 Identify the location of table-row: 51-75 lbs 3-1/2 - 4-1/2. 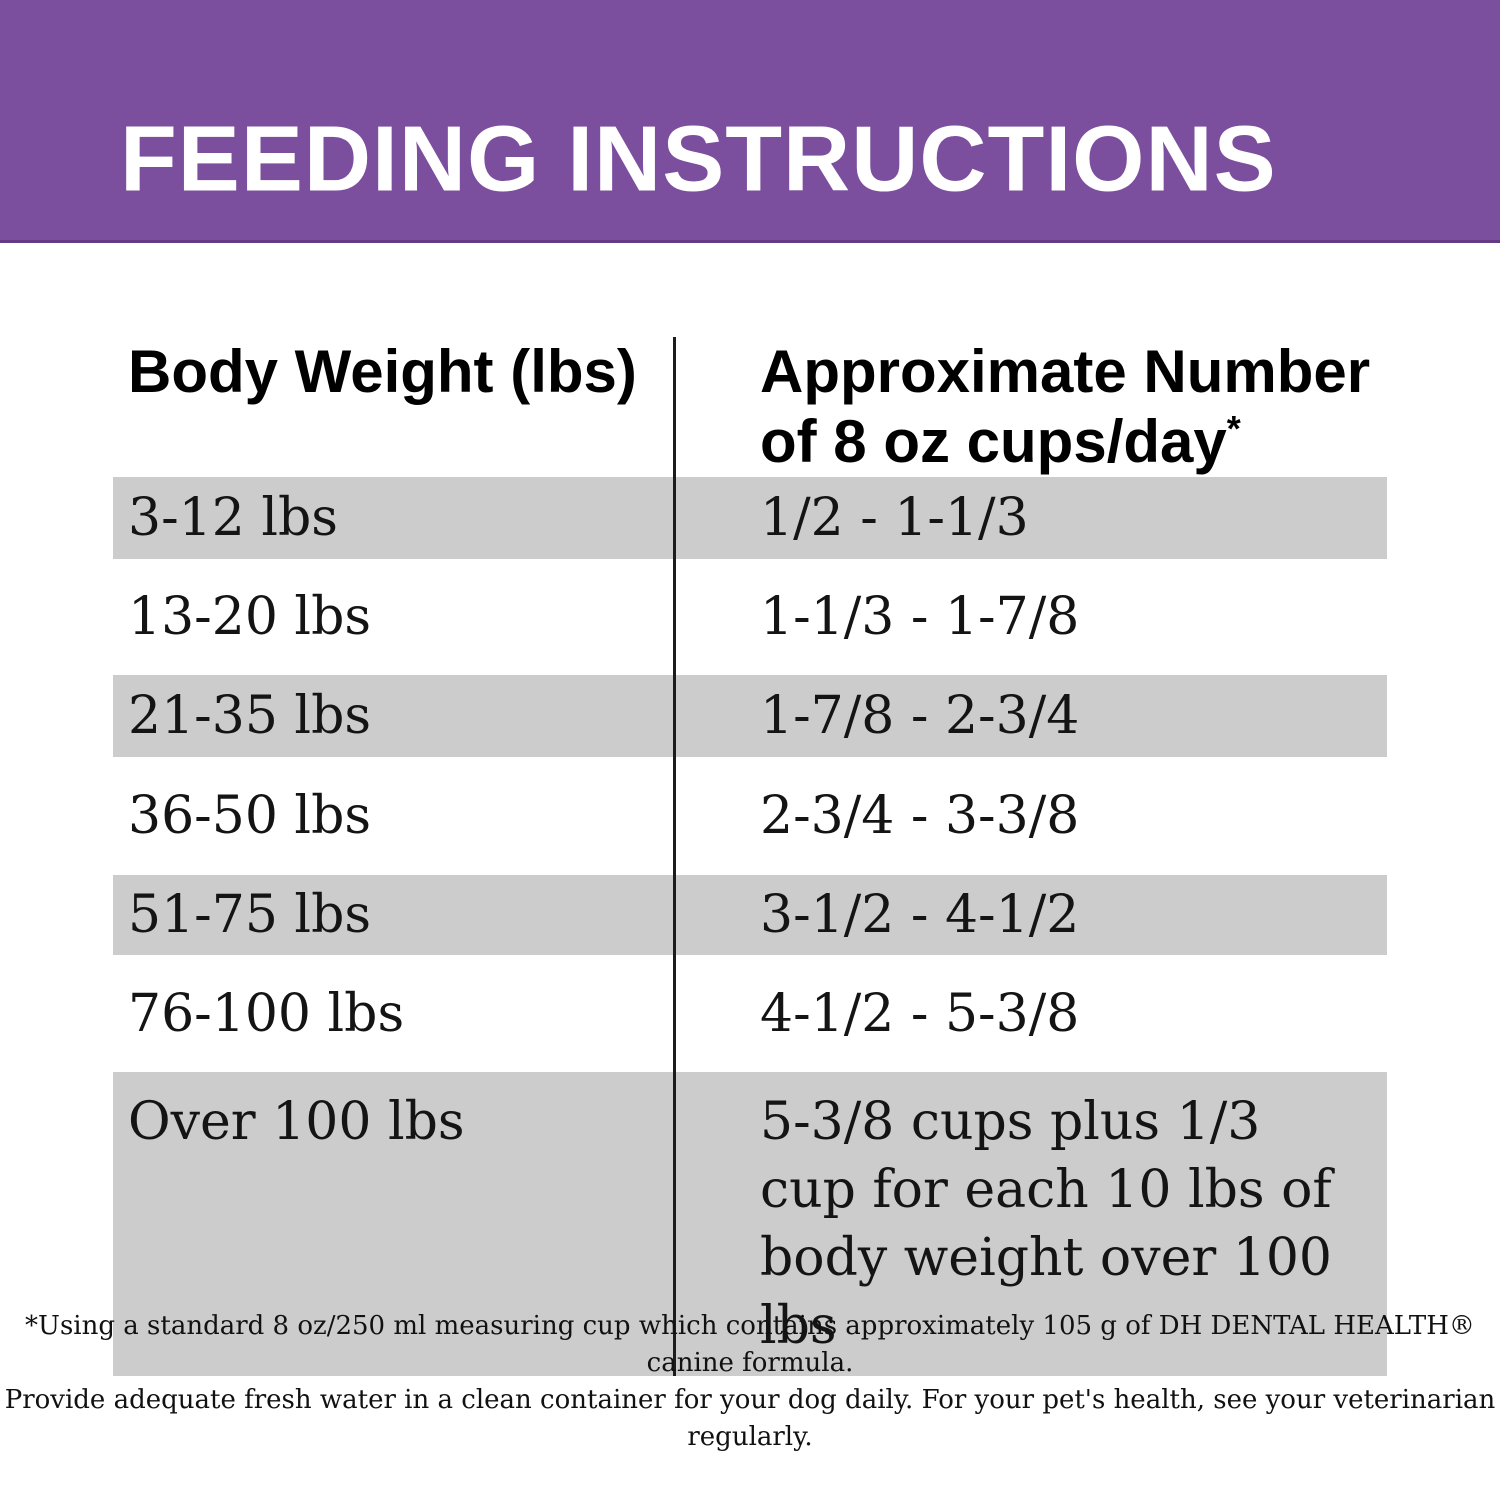
(750, 915).